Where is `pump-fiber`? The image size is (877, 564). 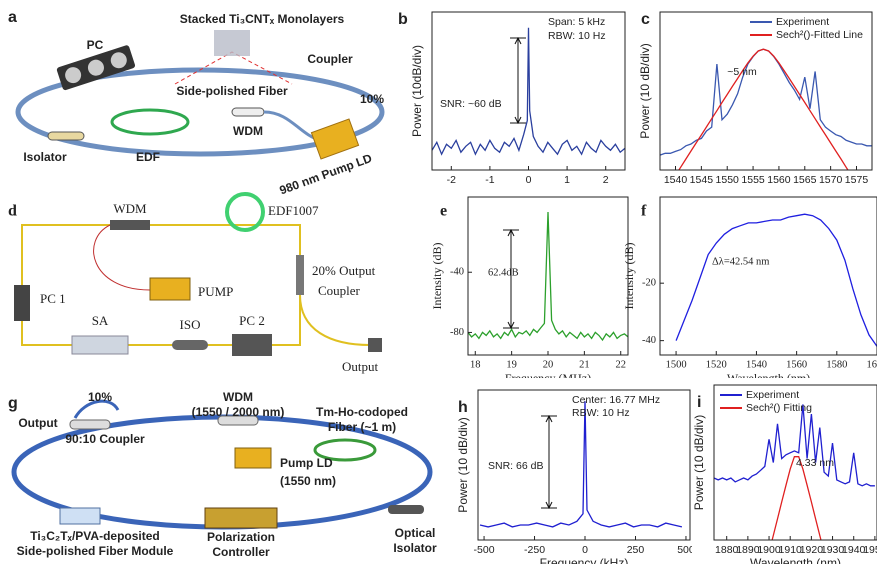 pump-fiber is located at coordinates (122, 257).